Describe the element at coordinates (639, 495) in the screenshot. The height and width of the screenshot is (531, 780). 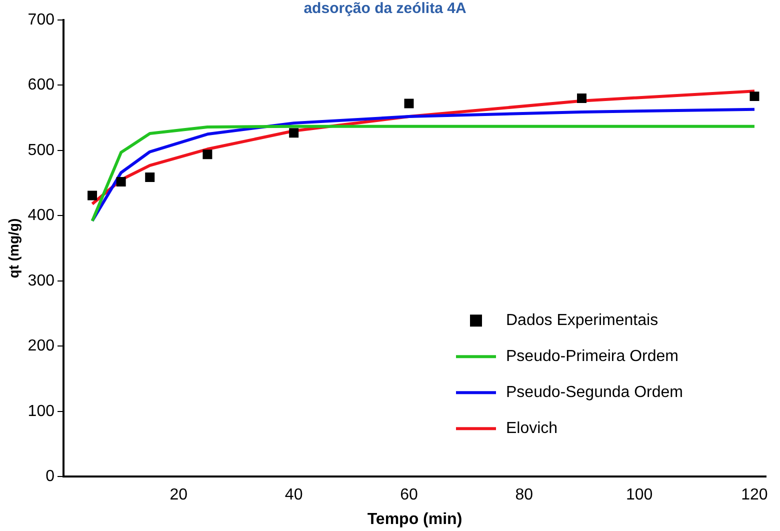
I see `x-tick-label: 100` at that location.